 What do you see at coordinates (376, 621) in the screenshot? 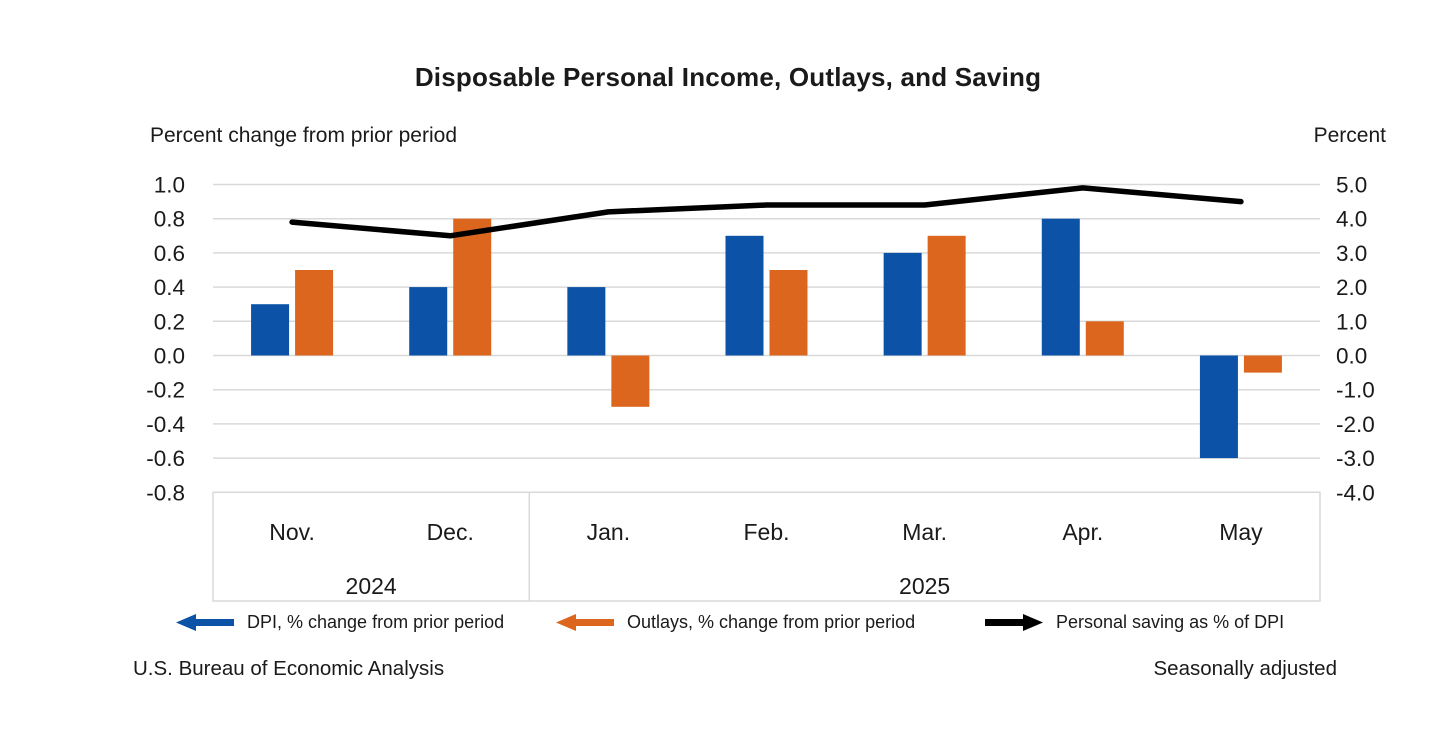
I see `legend-label-dpi: DPI, % change from prior period` at bounding box center [376, 621].